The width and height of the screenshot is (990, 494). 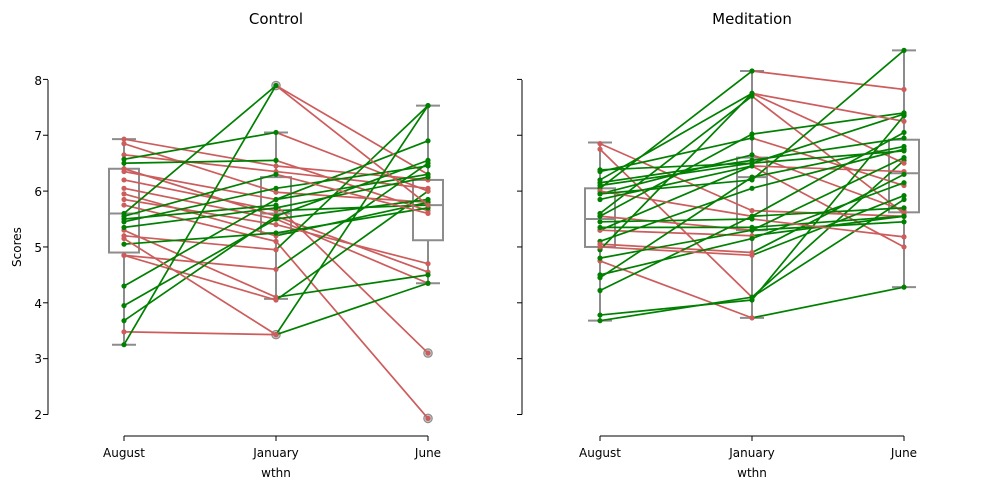 I want to click on panel-title-control: Control, so click(x=276, y=19).